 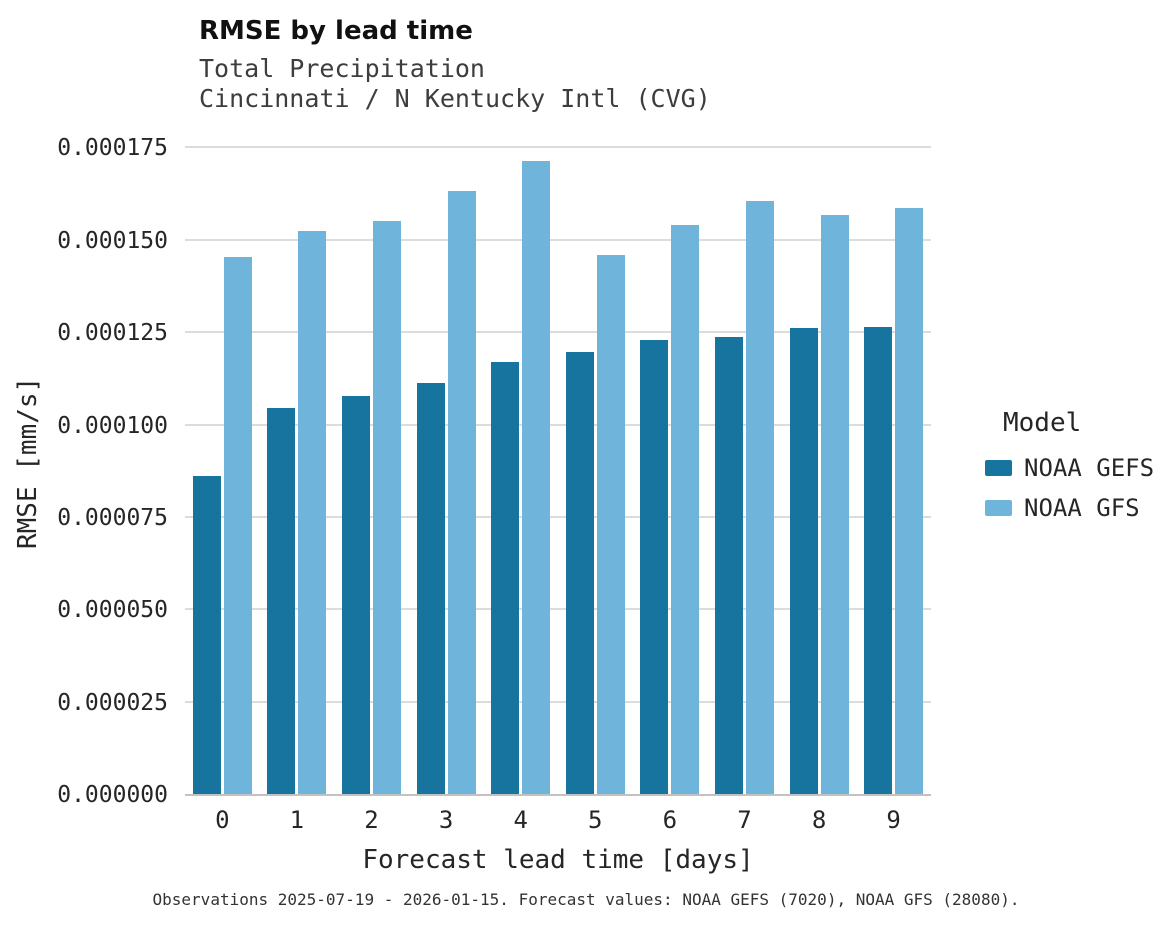 What do you see at coordinates (342, 68) in the screenshot?
I see `chart-subtitle-variable: Total Precipitation` at bounding box center [342, 68].